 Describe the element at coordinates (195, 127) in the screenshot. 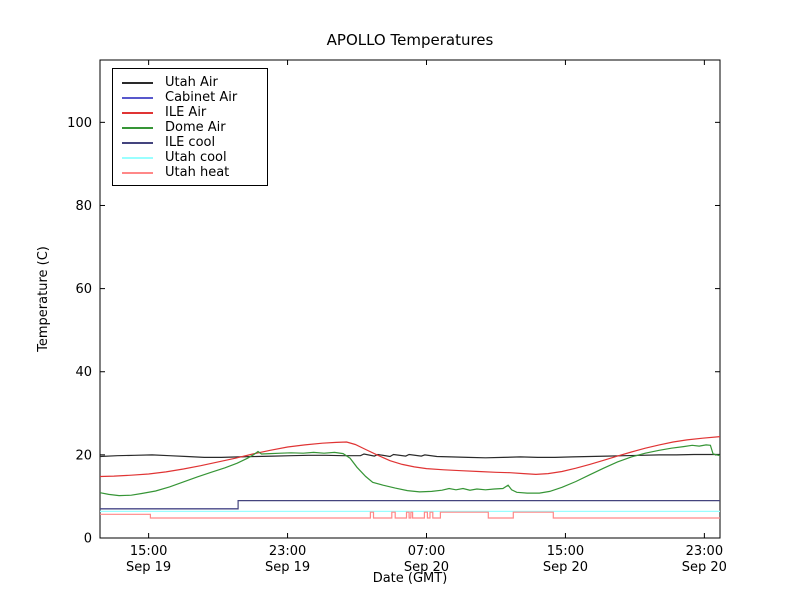

I see `legend-label: Dome Air` at that location.